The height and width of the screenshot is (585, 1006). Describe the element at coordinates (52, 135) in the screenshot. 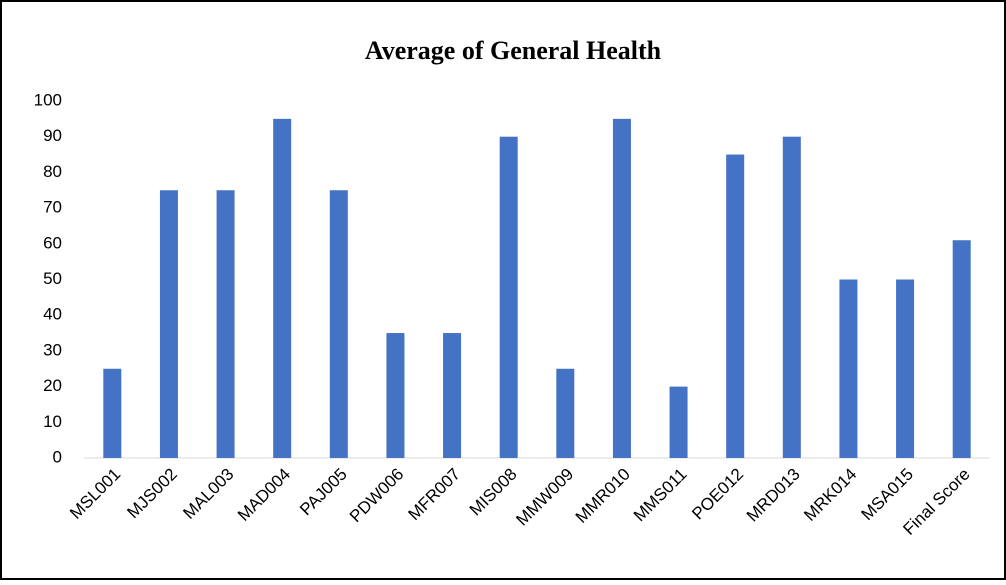

I see `y-tick-label: 90` at that location.